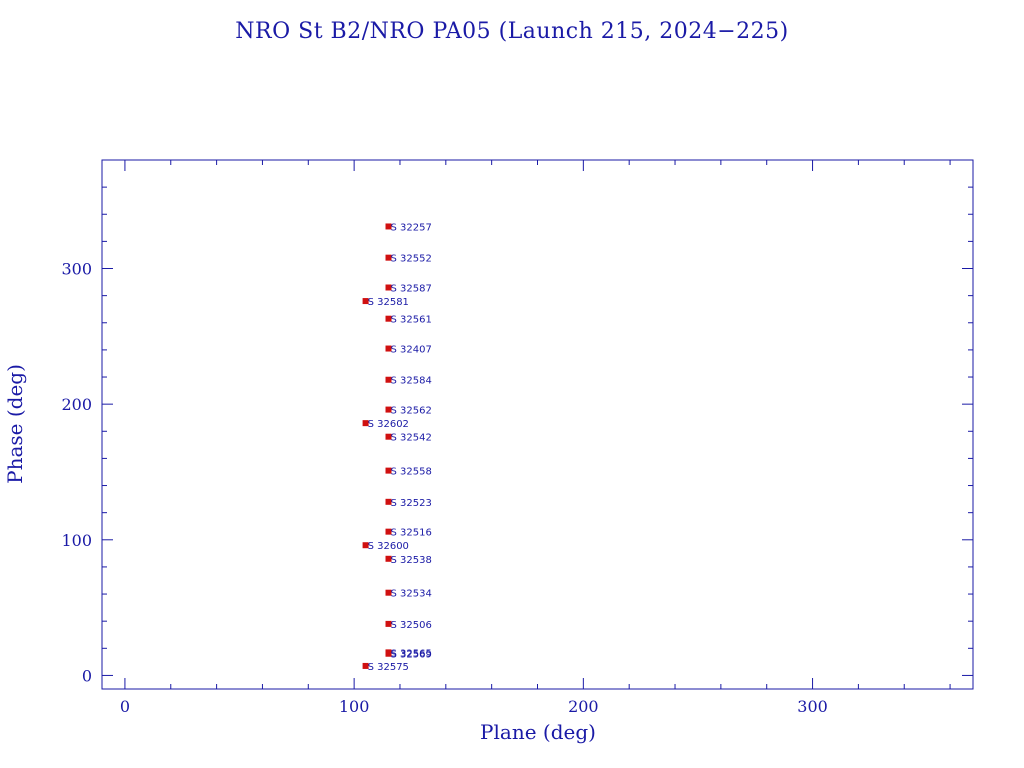  What do you see at coordinates (583, 706) in the screenshot?
I see `x-tick-label: 200` at bounding box center [583, 706].